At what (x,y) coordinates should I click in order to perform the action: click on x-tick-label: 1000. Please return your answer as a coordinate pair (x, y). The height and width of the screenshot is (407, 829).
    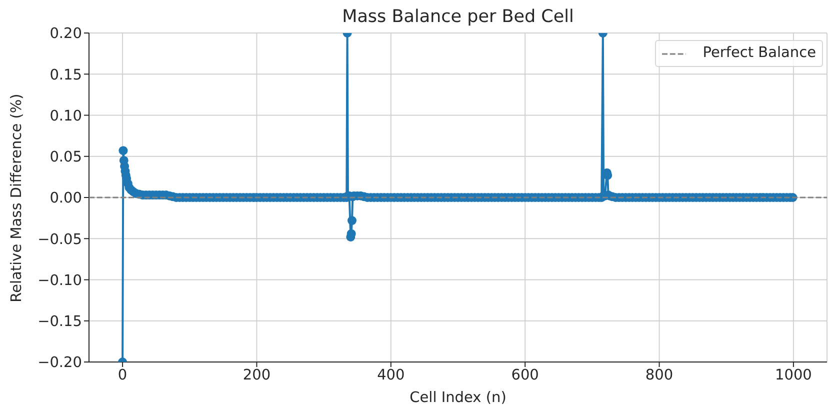
    Looking at the image, I should click on (793, 375).